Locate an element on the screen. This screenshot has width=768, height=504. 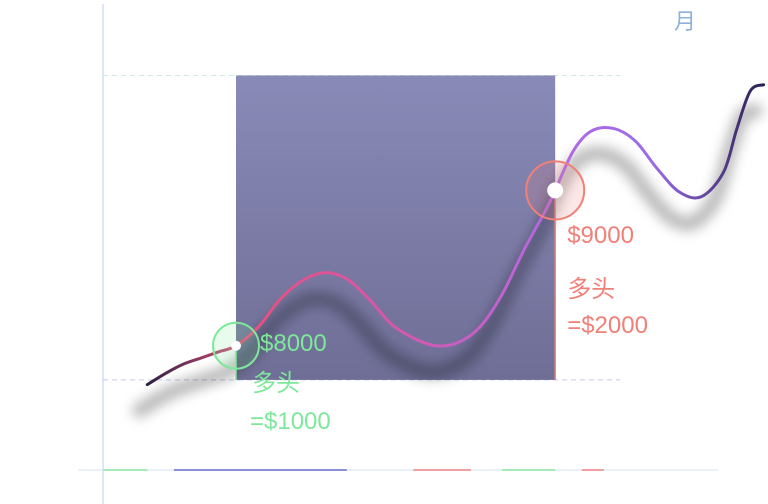
marker-2-type-label: 多头 is located at coordinates (591, 290).